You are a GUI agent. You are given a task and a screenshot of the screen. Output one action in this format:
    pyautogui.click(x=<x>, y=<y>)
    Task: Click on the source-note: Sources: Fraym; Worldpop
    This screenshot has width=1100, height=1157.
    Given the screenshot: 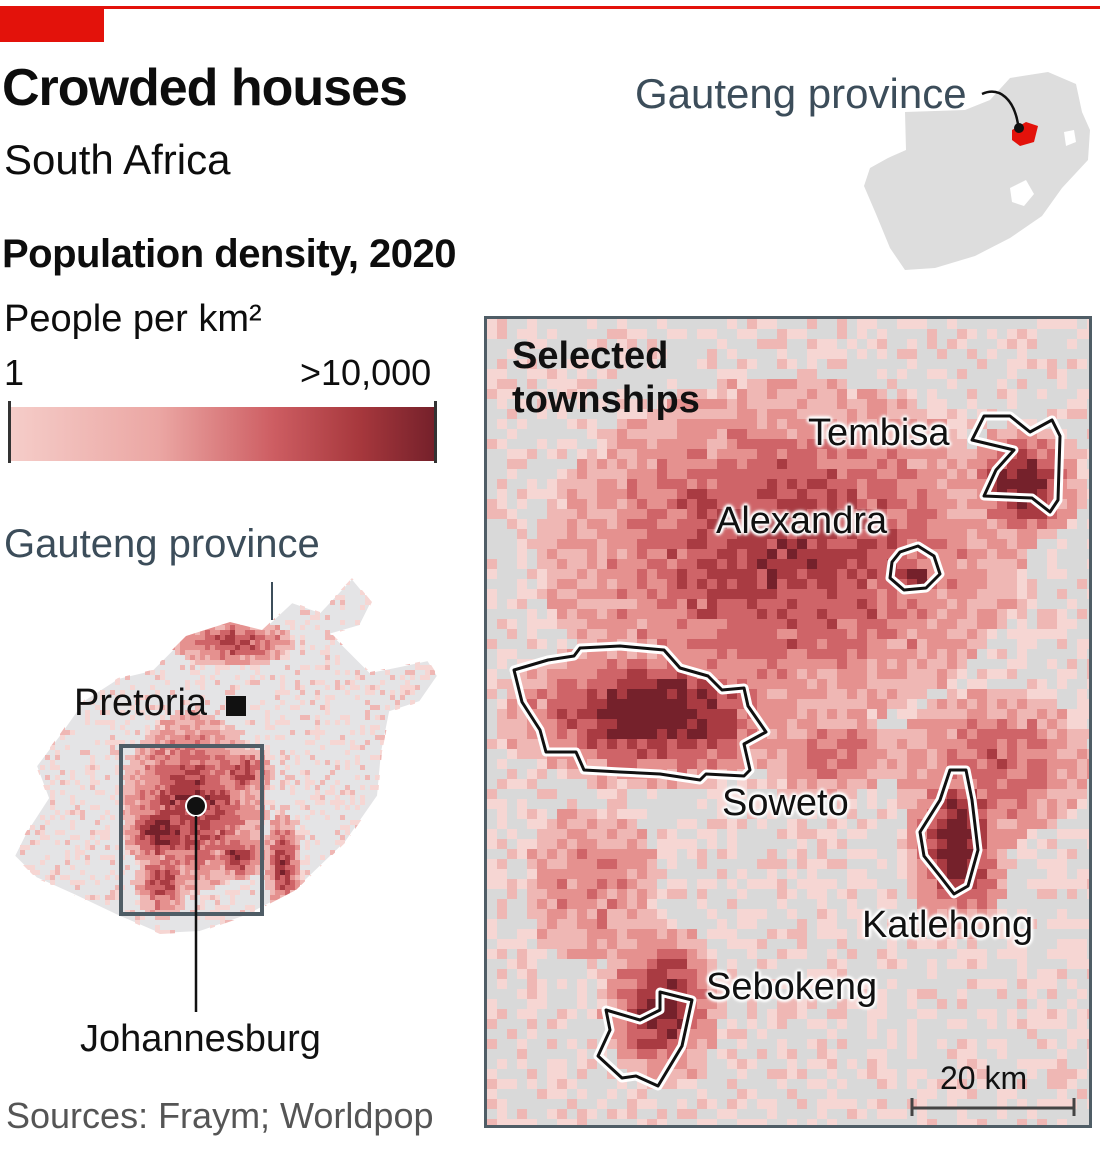 What is the action you would take?
    pyautogui.click(x=220, y=1115)
    